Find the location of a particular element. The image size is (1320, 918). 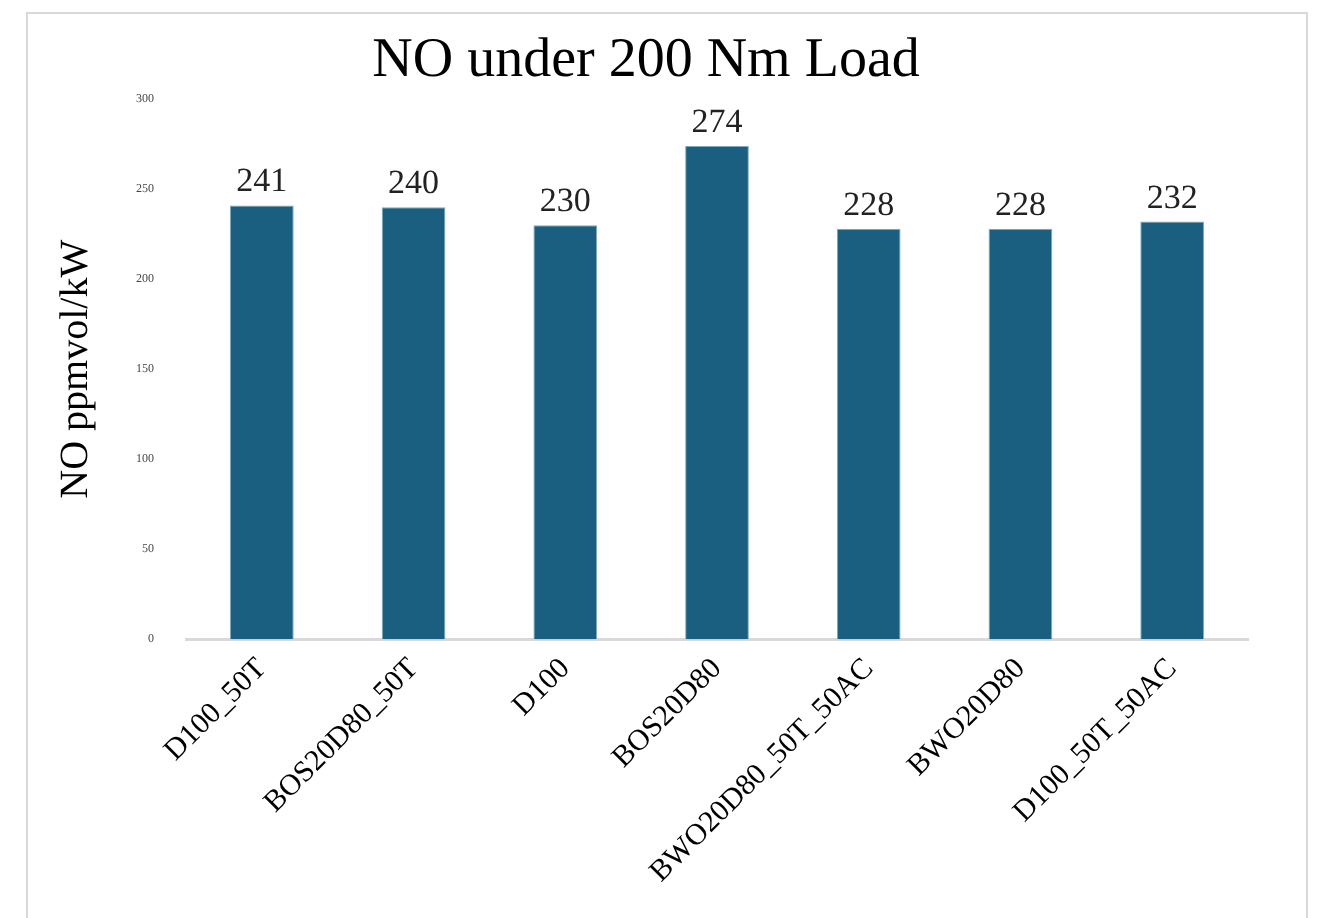

data-label: 241 is located at coordinates (262, 180).